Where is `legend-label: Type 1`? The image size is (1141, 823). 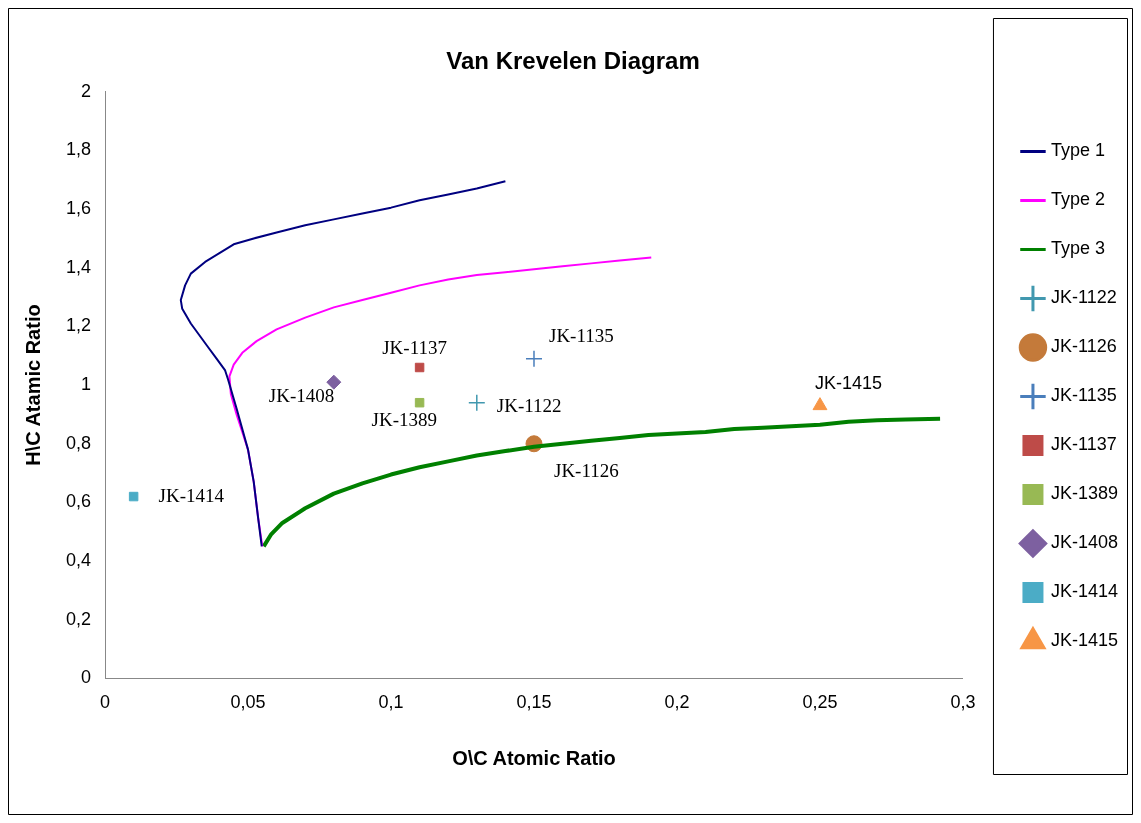 legend-label: Type 1 is located at coordinates (1077, 150).